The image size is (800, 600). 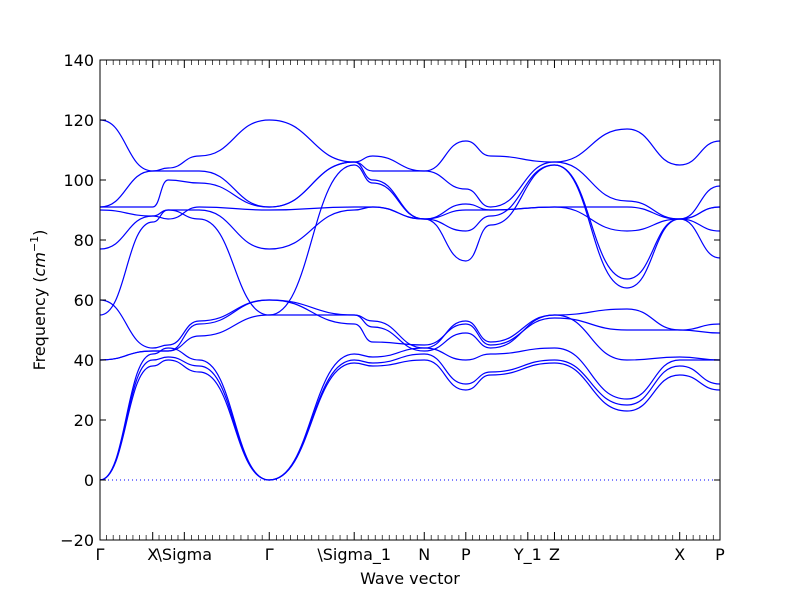 I want to click on x-tick-label: \Sigma_1, so click(x=354, y=555).